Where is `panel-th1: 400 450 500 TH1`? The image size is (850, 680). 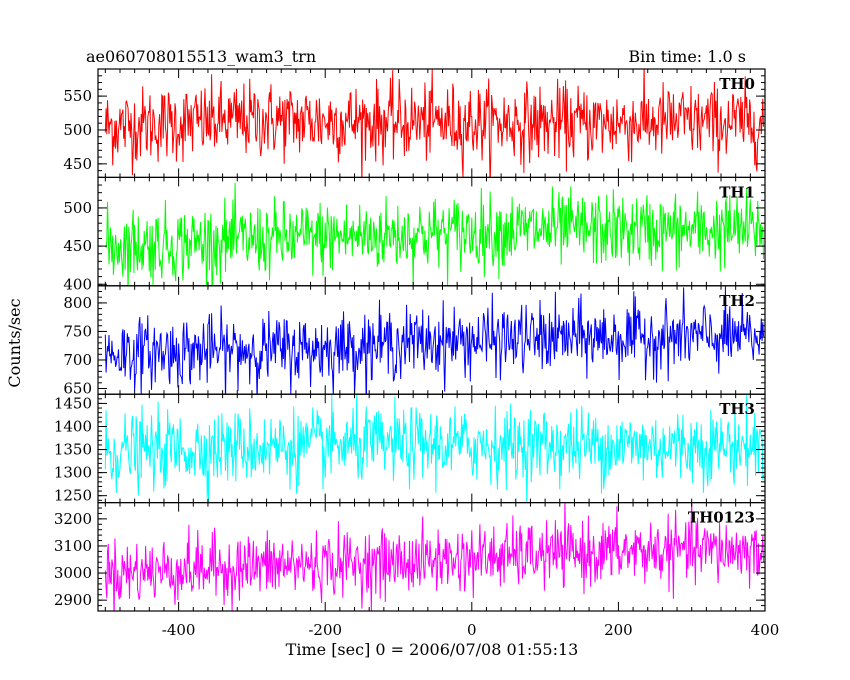 panel-th1: 400 450 500 TH1 is located at coordinates (414, 234).